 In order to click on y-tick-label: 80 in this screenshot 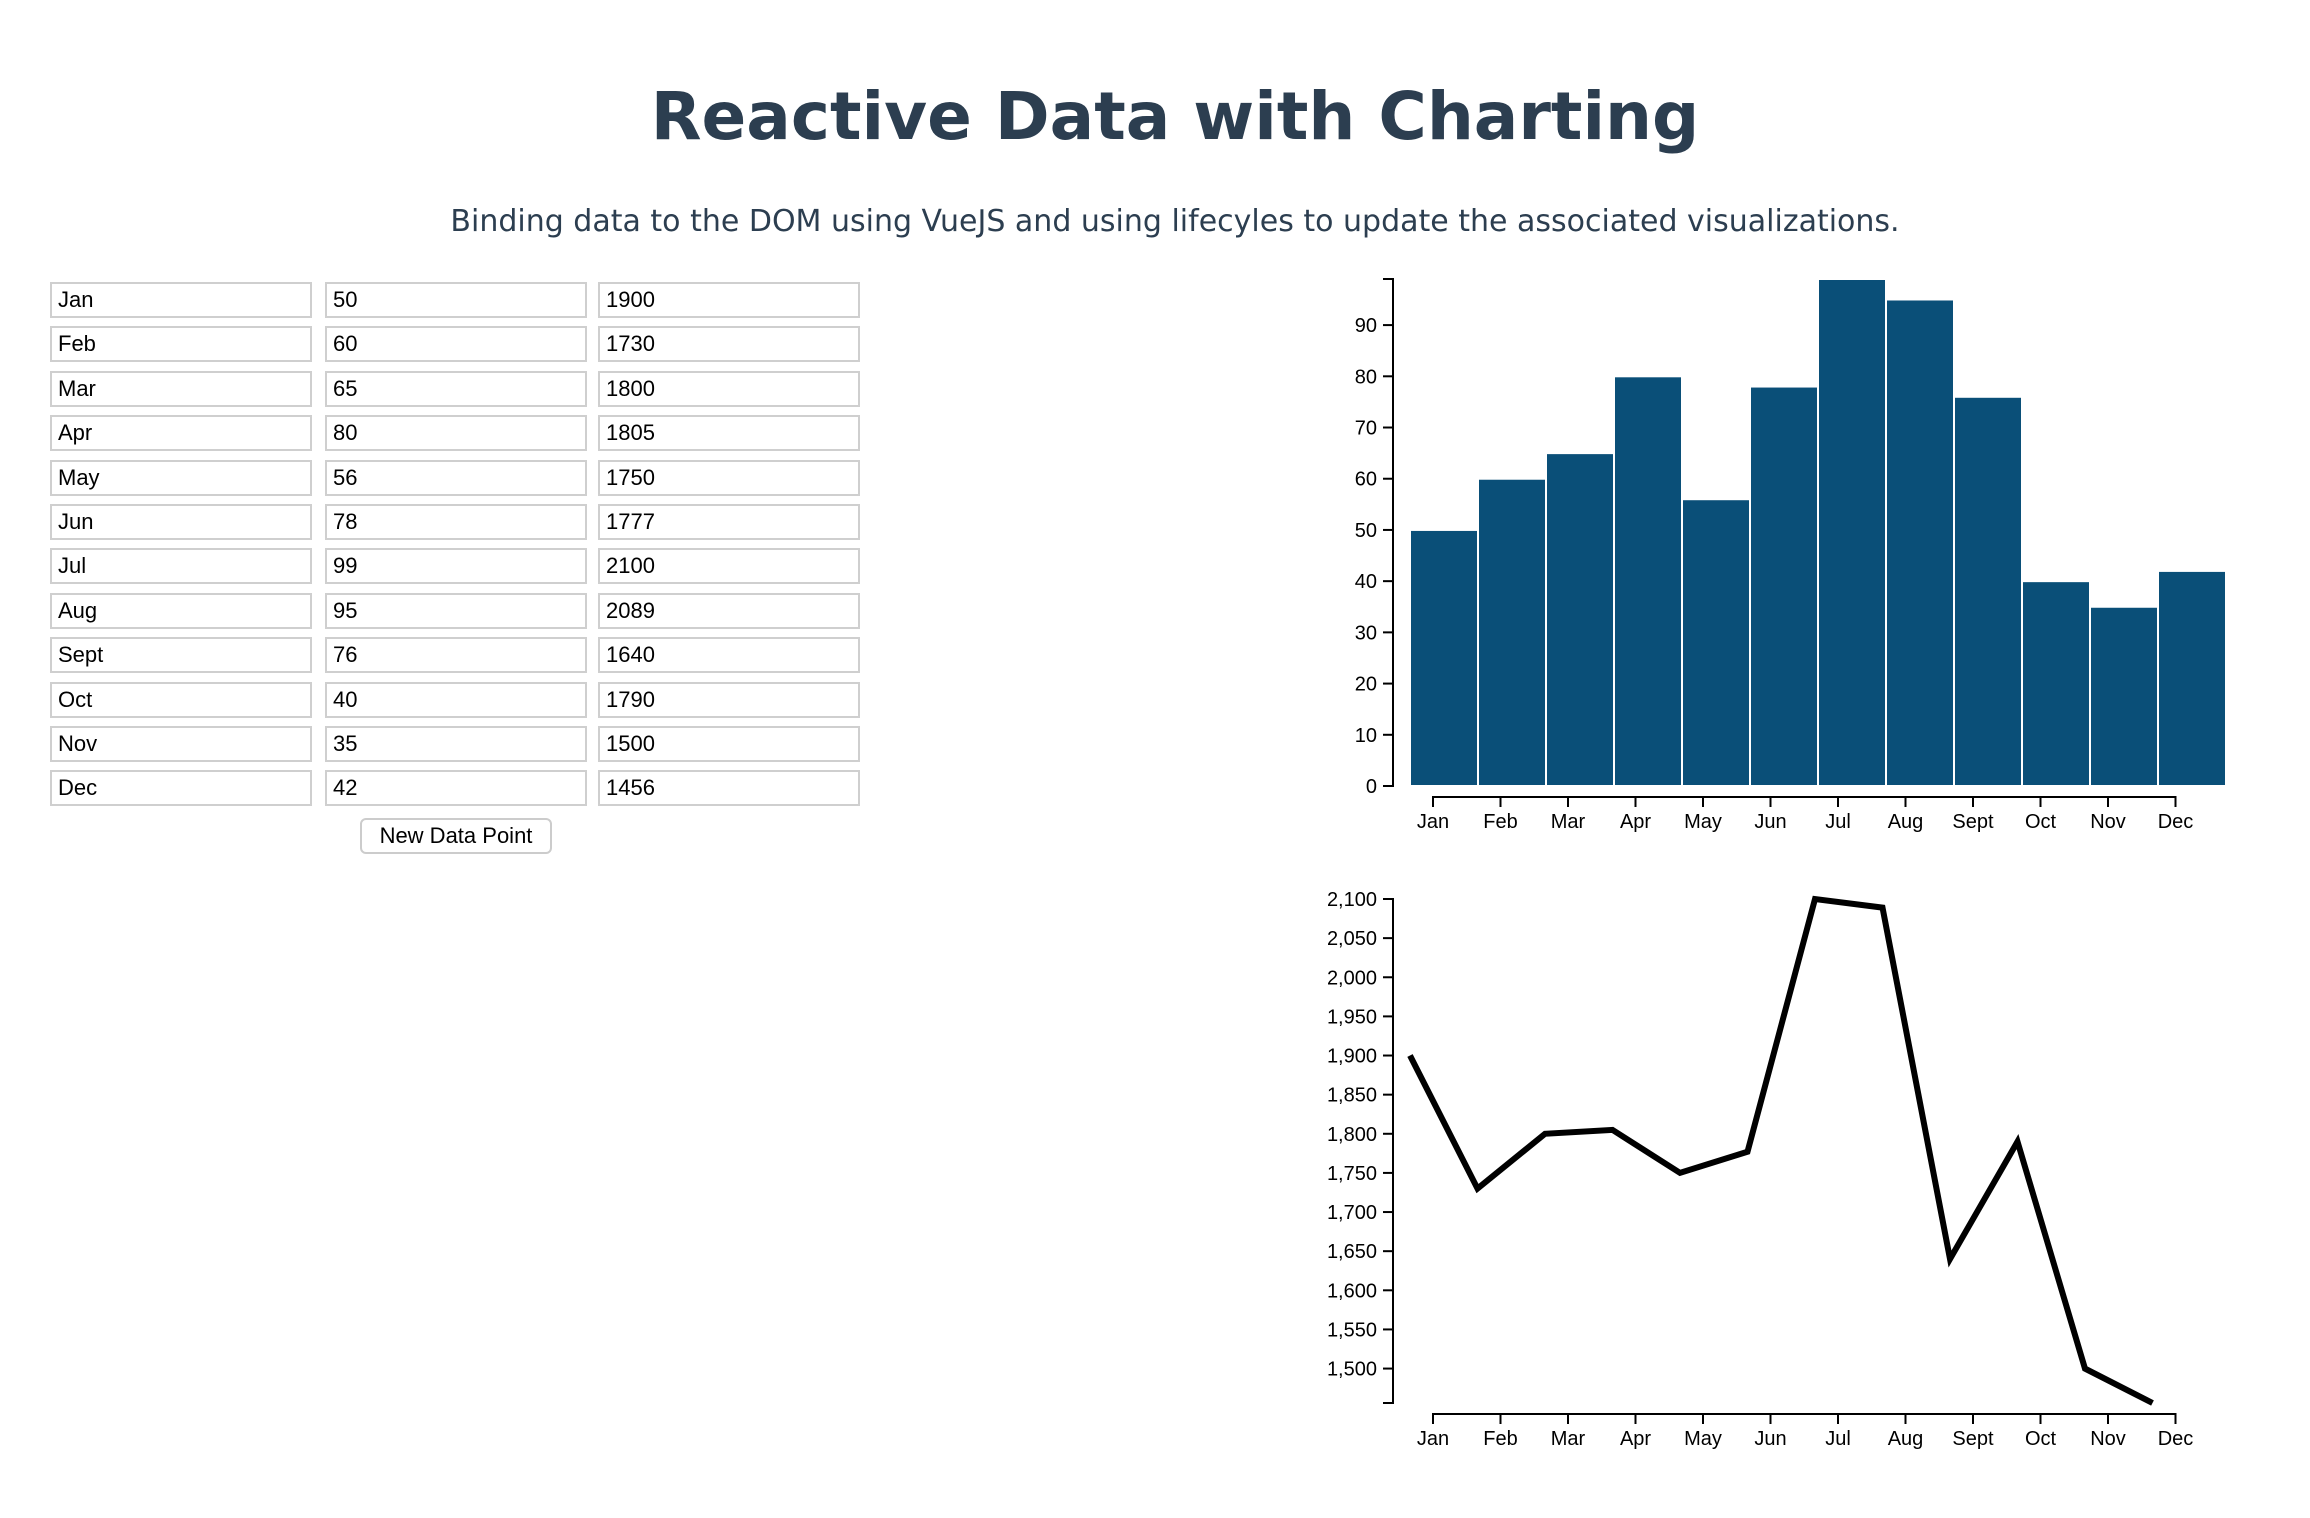, I will do `click(1366, 377)`.